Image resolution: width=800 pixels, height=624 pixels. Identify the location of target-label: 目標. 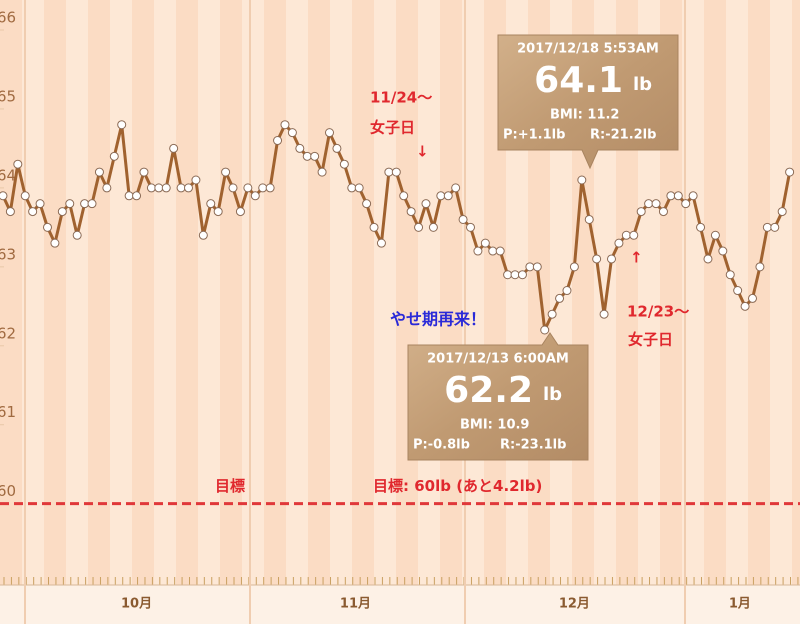
(230, 486).